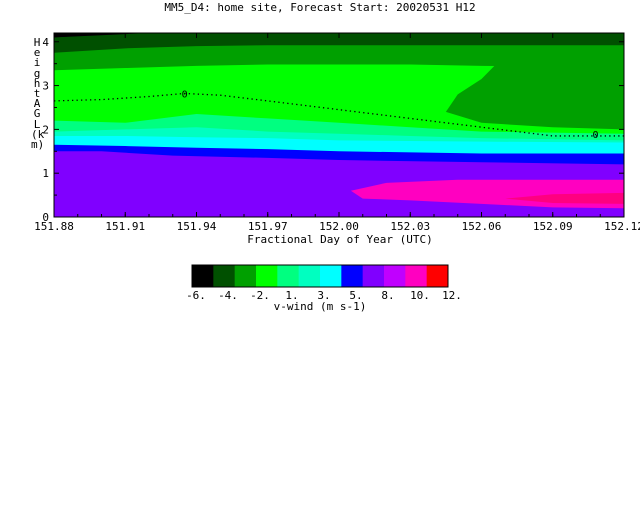 Image resolution: width=640 pixels, height=512 pixels. I want to click on y-axis-label: Height AGL (km), so click(38, 94).